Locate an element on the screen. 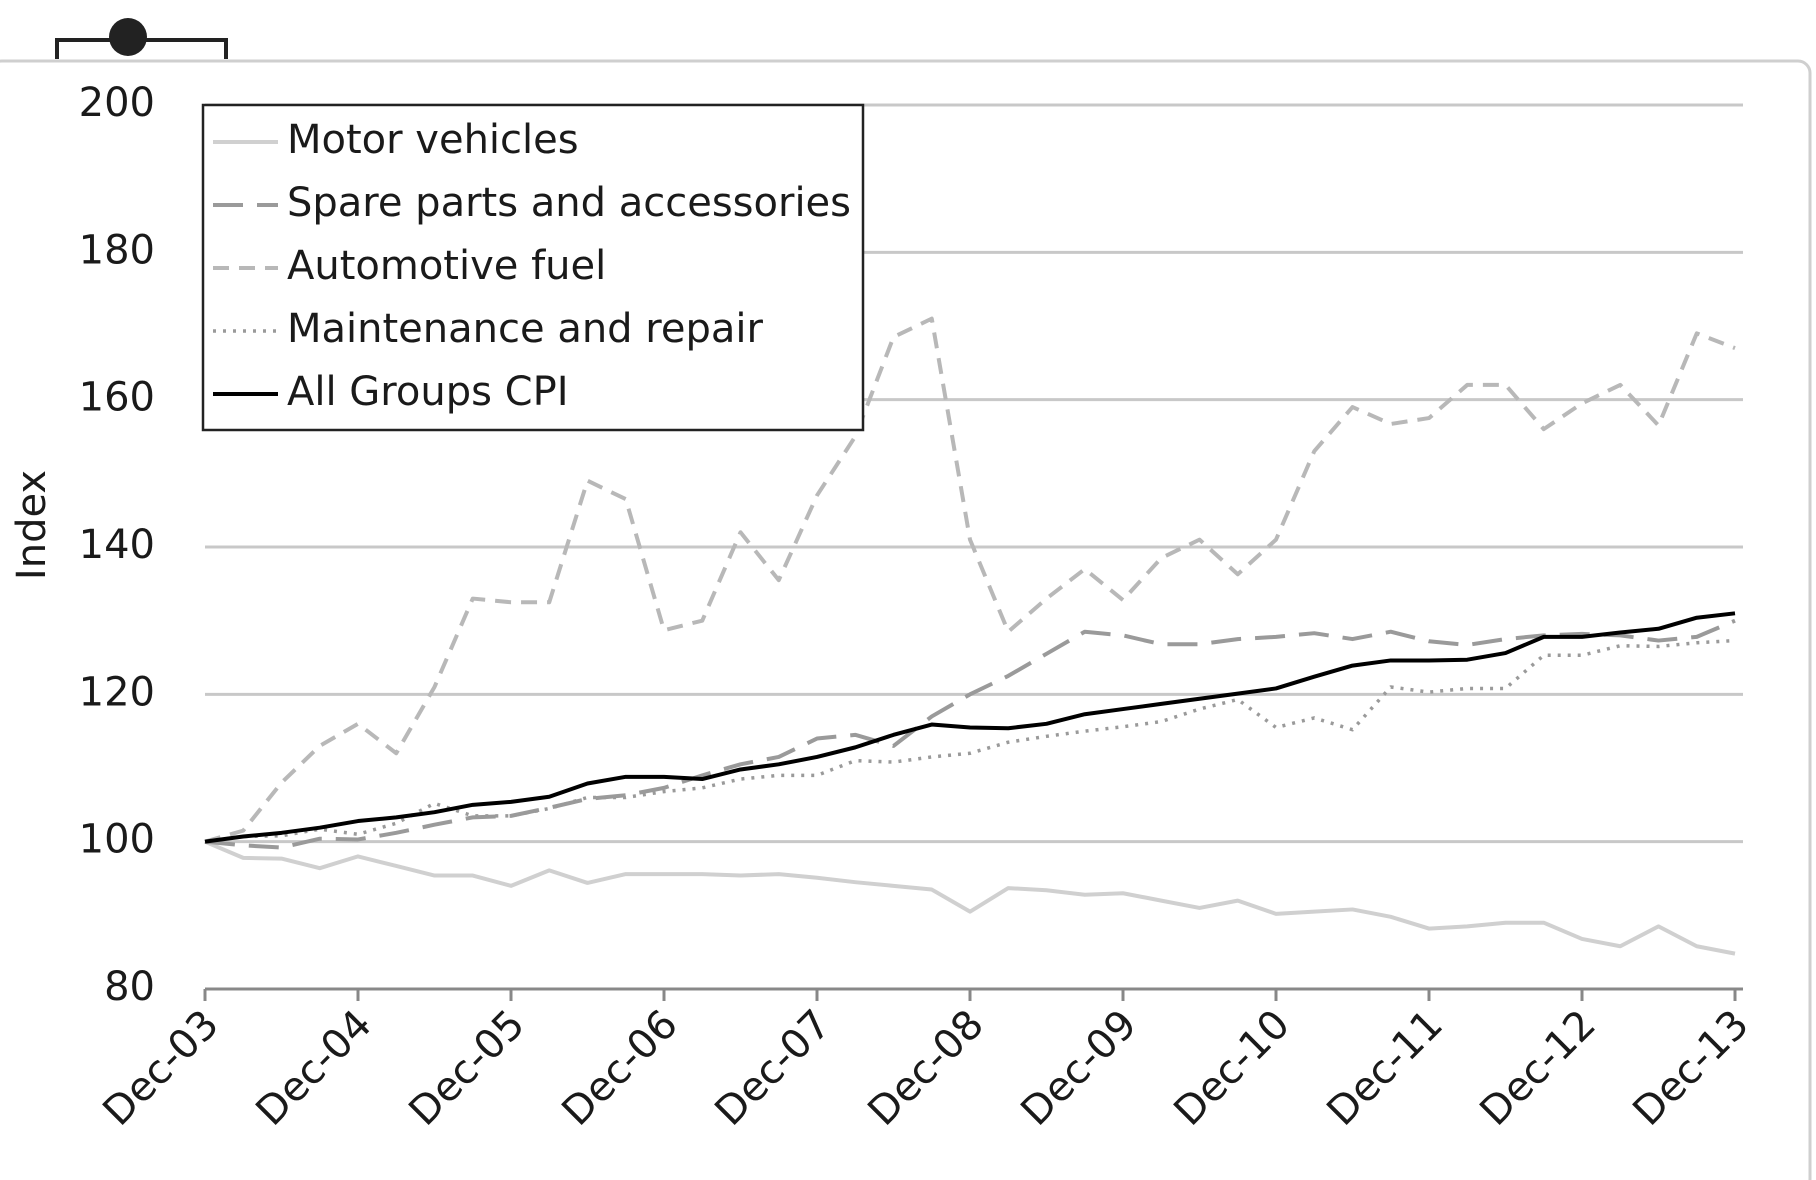 This screenshot has height=1180, width=1816. y-tick-label: 80 is located at coordinates (129, 987).